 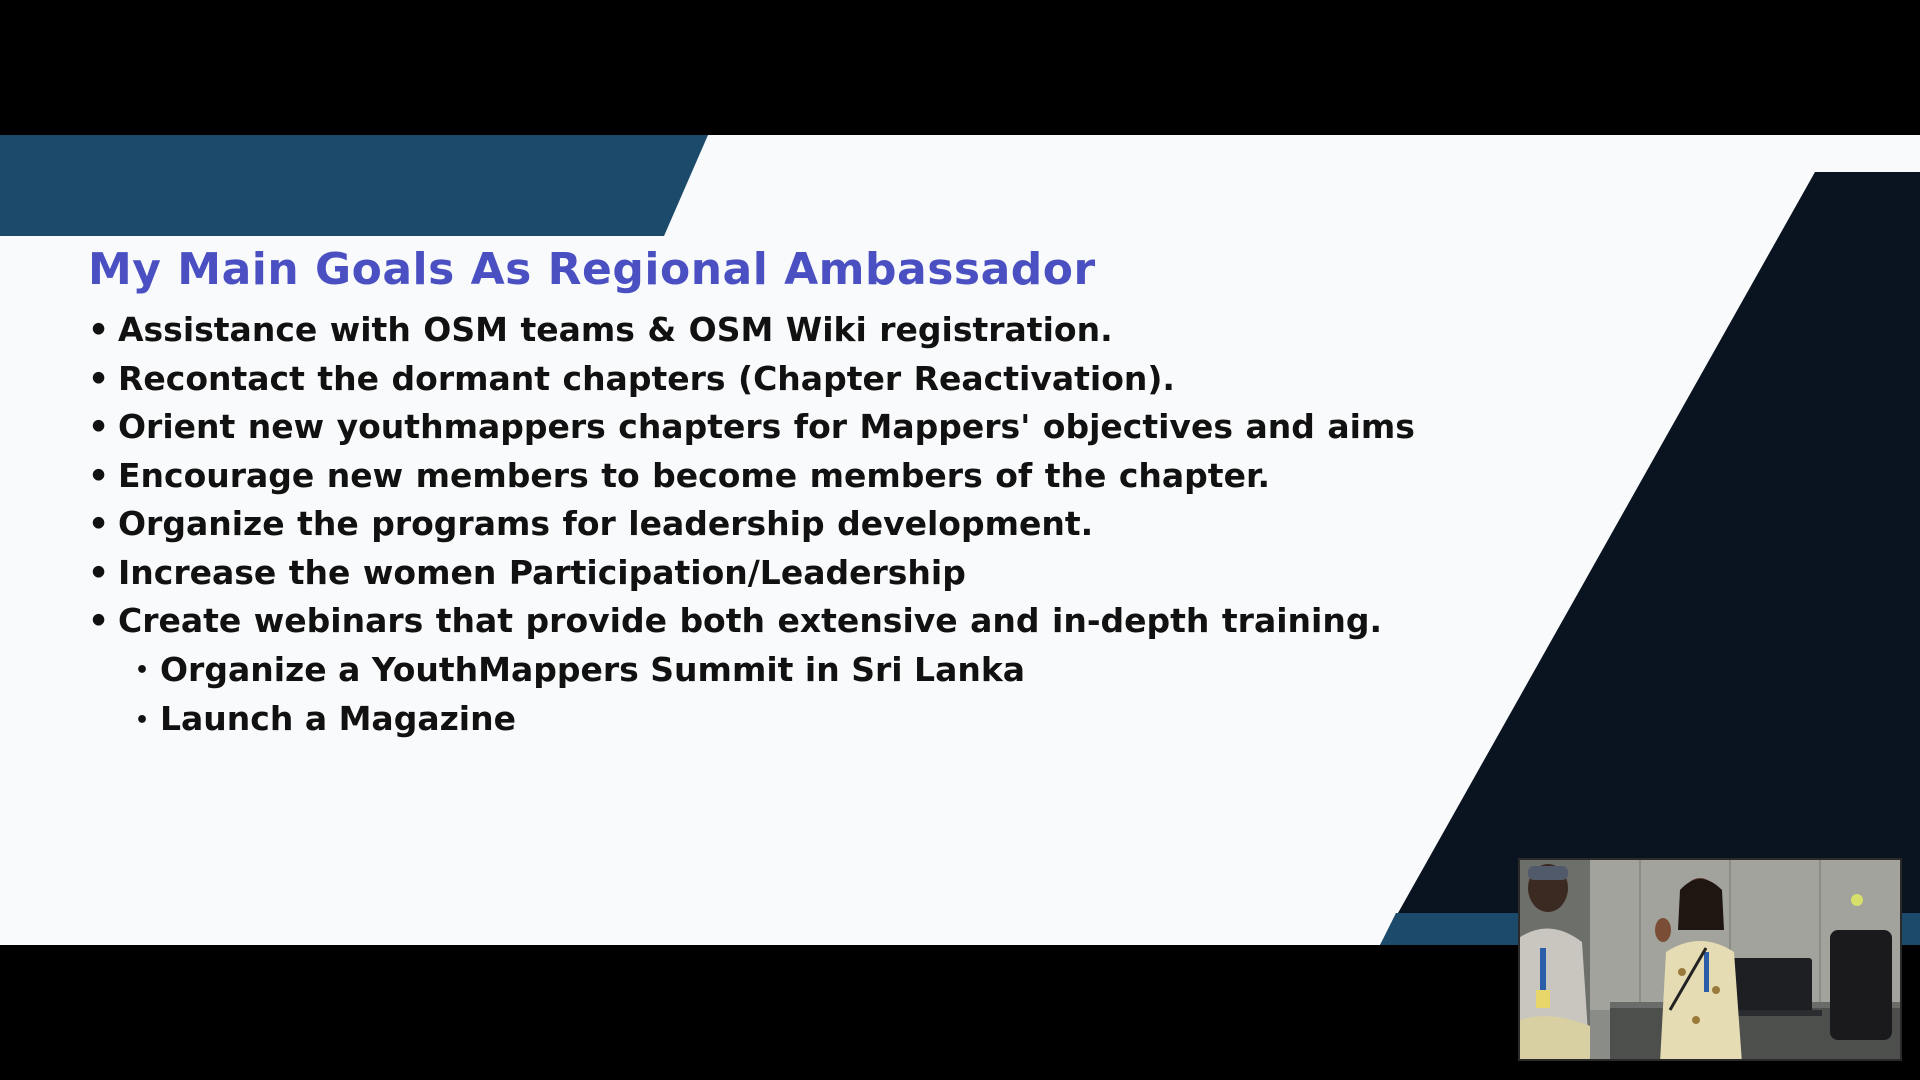 I want to click on sub-goal-item: • Launch a Magazine, so click(x=808, y=720).